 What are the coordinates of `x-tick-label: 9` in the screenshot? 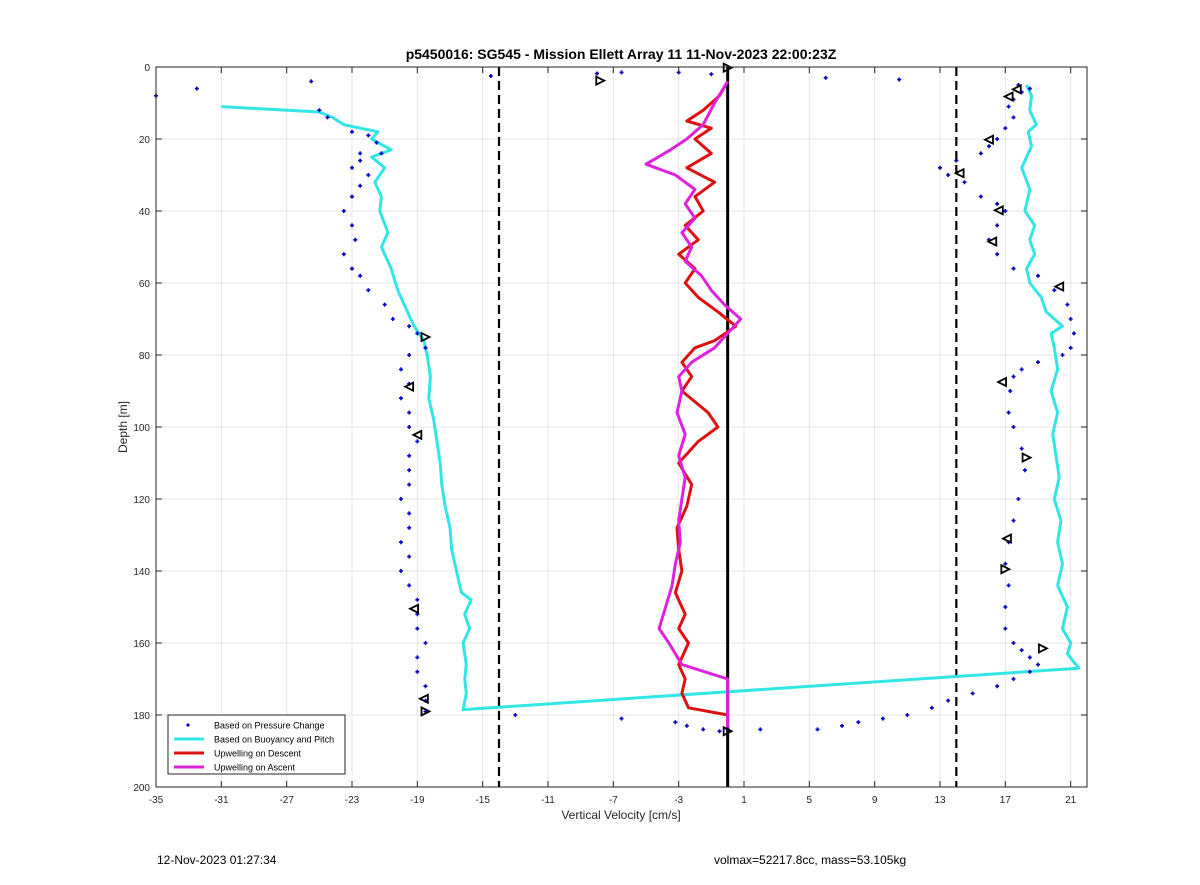 It's located at (875, 800).